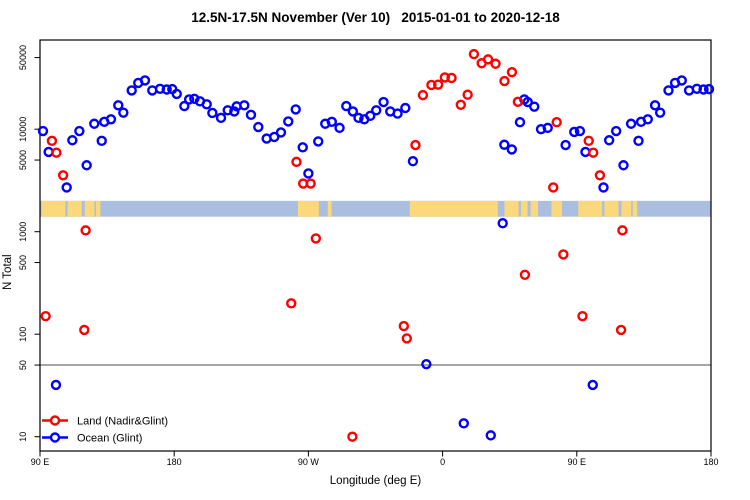 The height and width of the screenshot is (500, 750). What do you see at coordinates (23, 160) in the screenshot?
I see `y-tick-label: 5000` at bounding box center [23, 160].